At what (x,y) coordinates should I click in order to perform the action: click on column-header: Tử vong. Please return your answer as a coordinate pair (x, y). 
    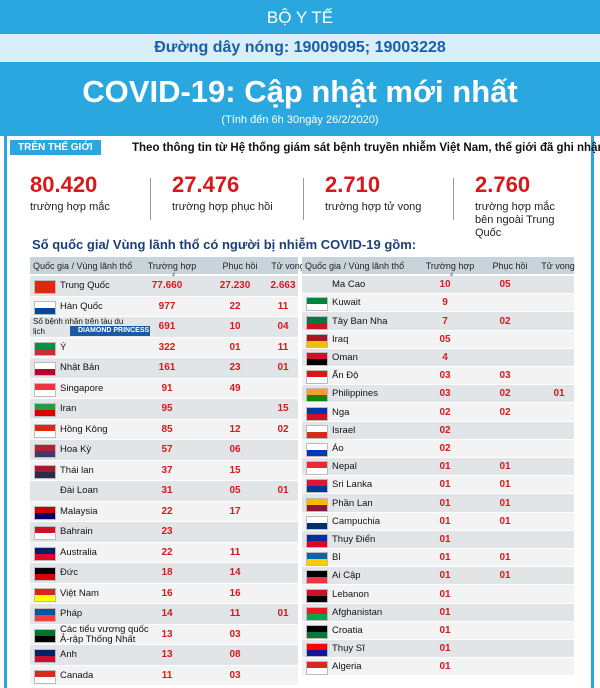
    Looking at the image, I should click on (288, 266).